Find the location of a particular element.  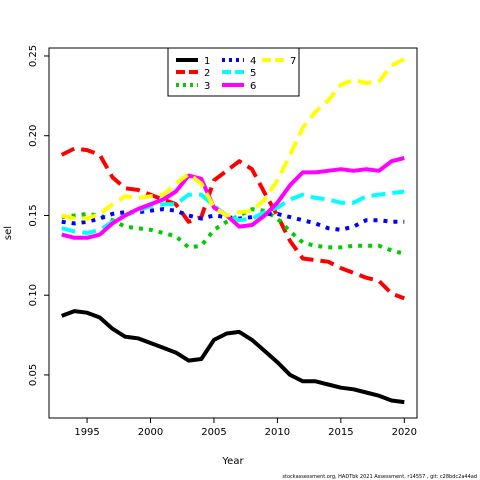

legend-label-1: 1 is located at coordinates (207, 61).